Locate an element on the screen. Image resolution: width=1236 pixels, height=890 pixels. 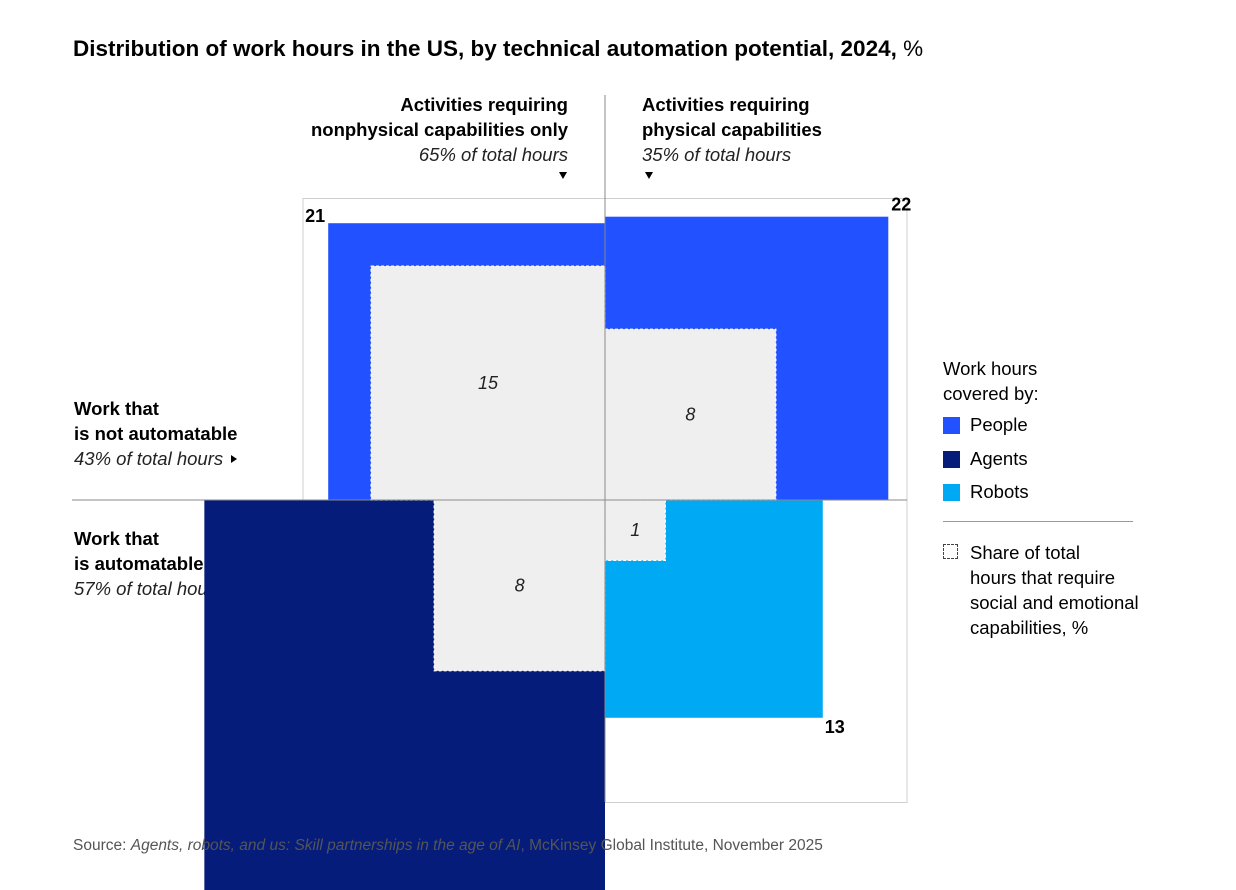
legend-label-agents: Agents is located at coordinates (999, 458).